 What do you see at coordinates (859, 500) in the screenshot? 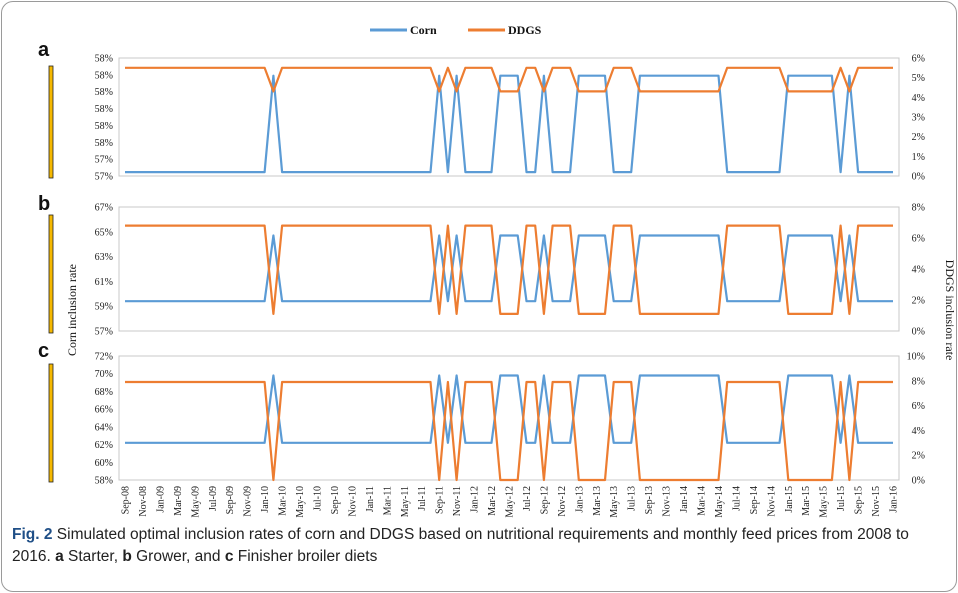
I see `x-tick-label: Sep-15` at bounding box center [859, 500].